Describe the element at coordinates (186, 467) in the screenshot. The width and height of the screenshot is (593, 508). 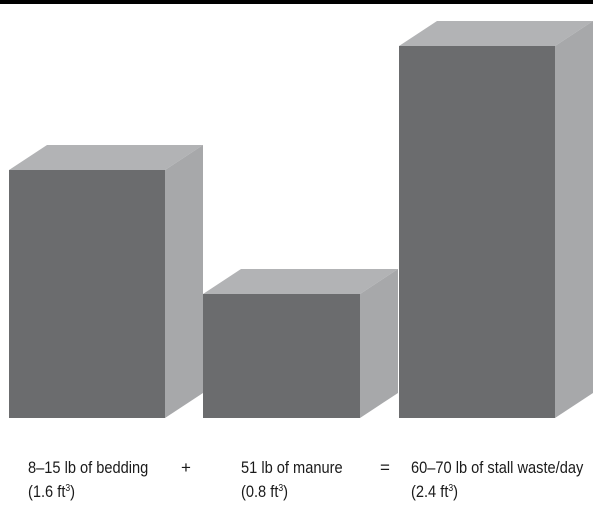
I see `plus-sign: +` at that location.